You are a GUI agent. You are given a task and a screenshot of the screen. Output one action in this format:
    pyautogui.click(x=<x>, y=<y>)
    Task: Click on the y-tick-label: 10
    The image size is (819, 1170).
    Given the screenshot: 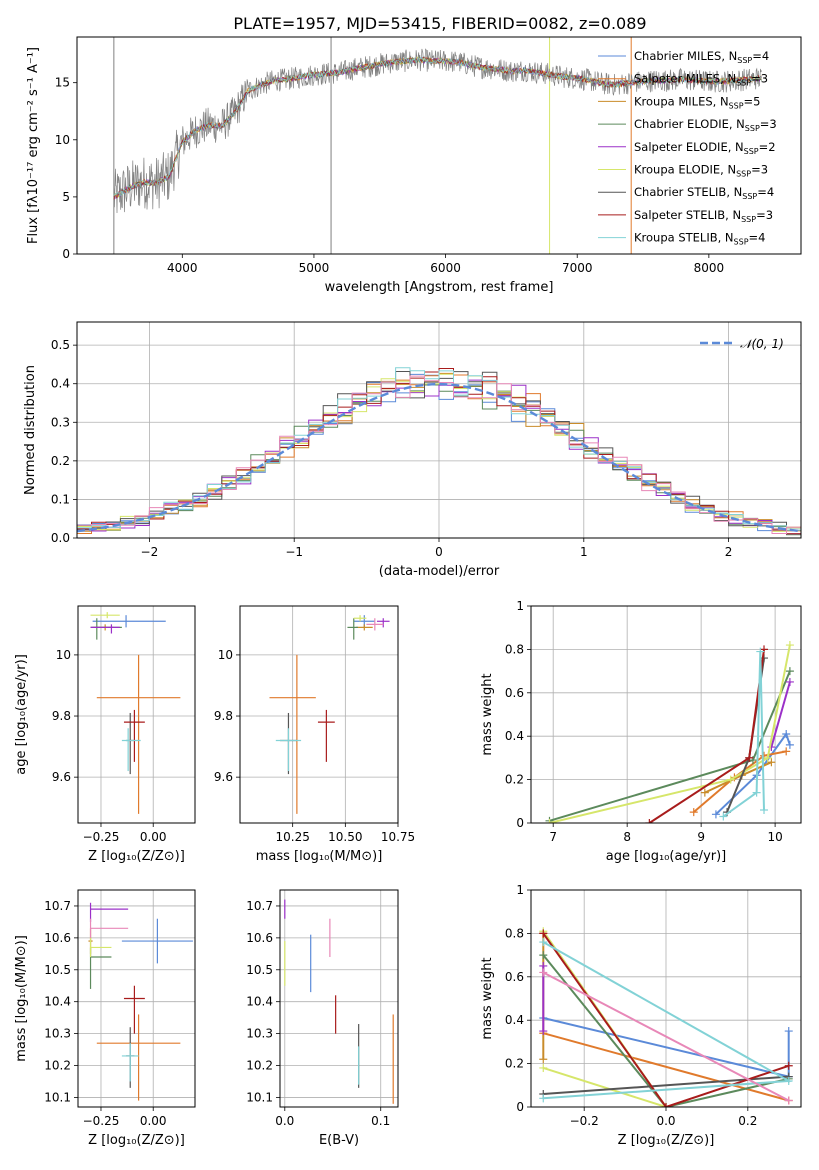 What is the action you would take?
    pyautogui.click(x=225, y=655)
    